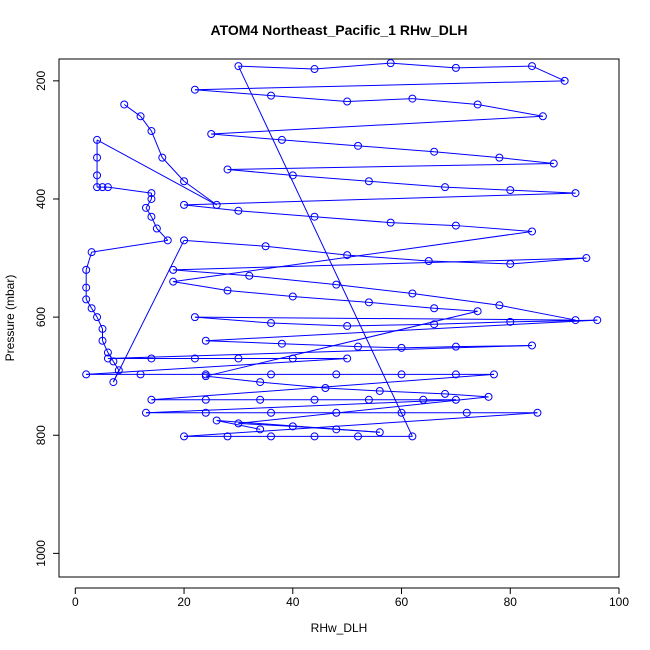 The height and width of the screenshot is (650, 650). What do you see at coordinates (511, 602) in the screenshot?
I see `x-tick-label: 80` at bounding box center [511, 602].